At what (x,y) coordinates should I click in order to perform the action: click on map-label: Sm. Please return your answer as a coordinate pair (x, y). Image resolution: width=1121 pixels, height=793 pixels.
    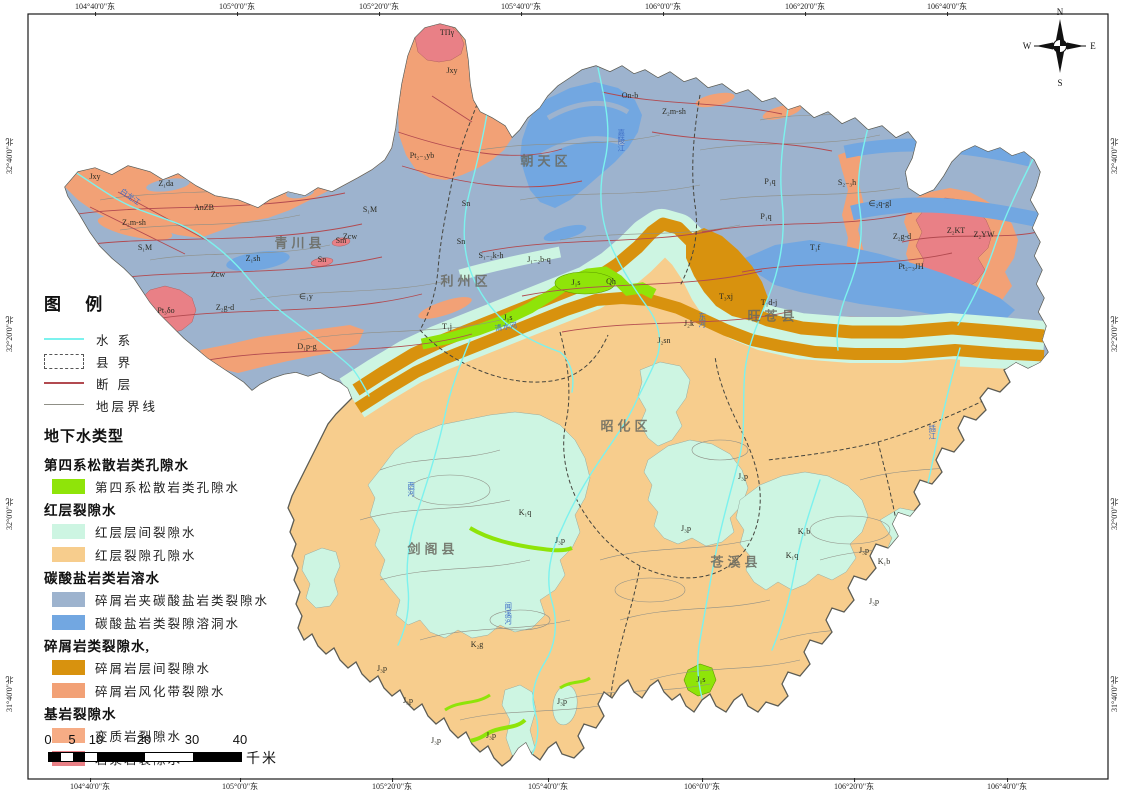
    Looking at the image, I should click on (341, 240).